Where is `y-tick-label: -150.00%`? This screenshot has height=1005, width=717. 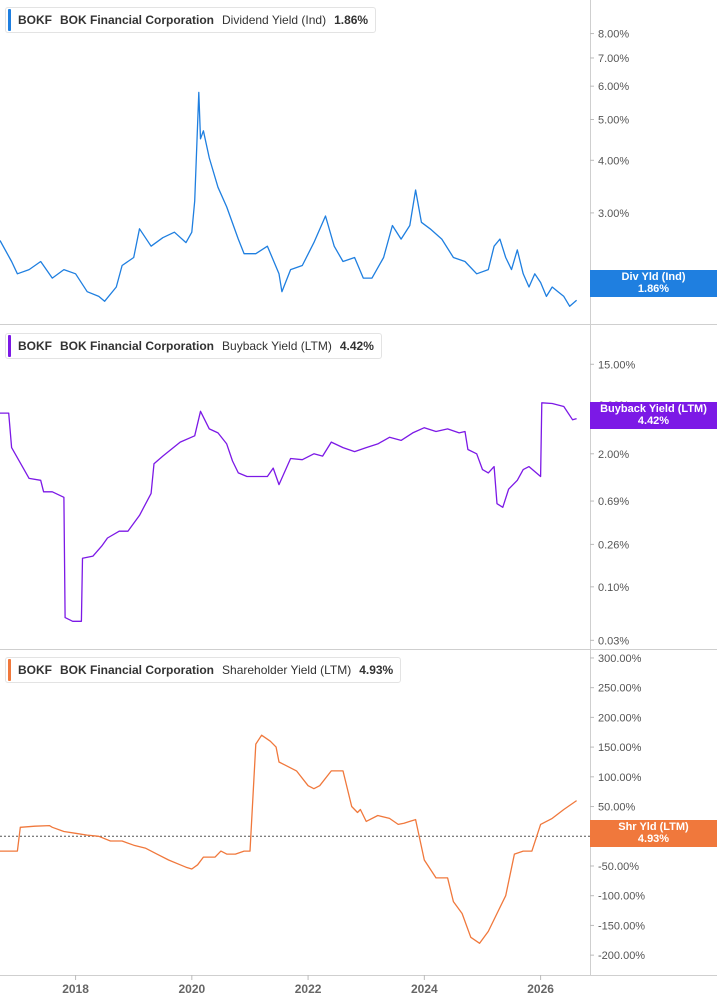 y-tick-label: -150.00% is located at coordinates (621, 926).